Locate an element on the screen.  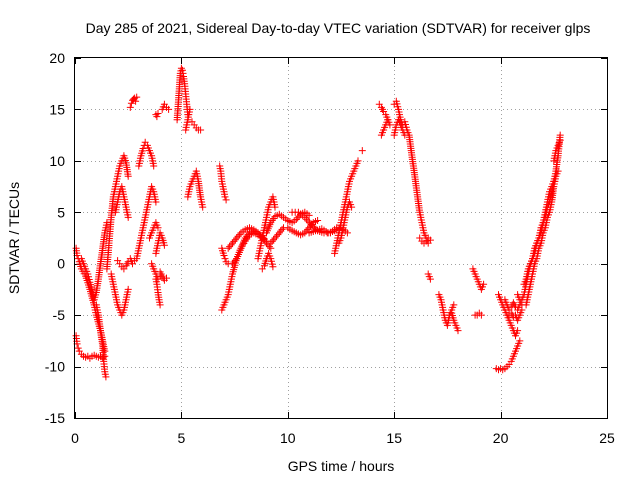
x-axis-label: GPS time / hours is located at coordinates (341, 466).